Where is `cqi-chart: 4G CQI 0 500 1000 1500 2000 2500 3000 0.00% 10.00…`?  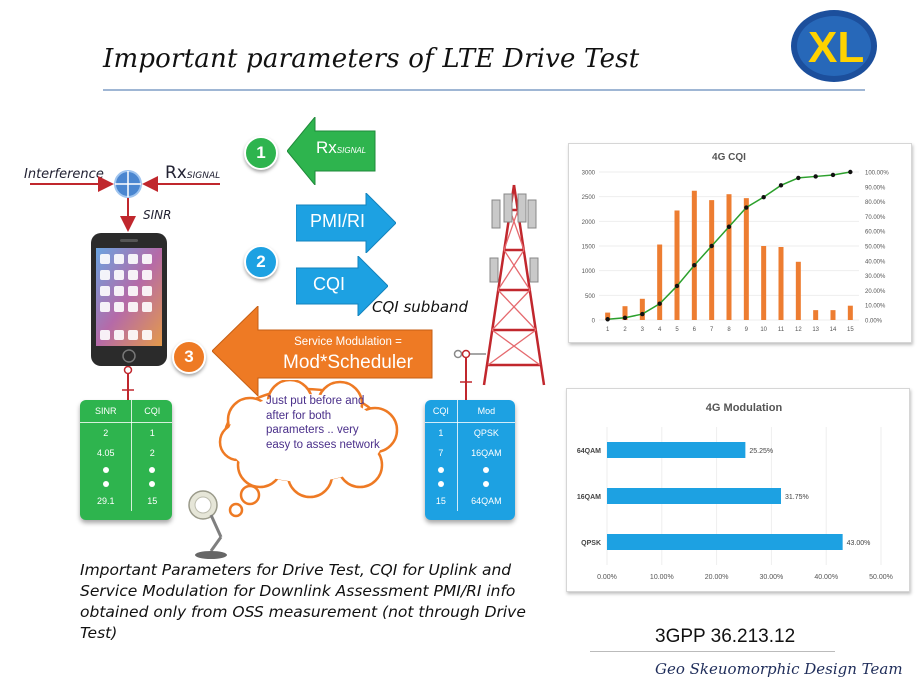 cqi-chart: 4G CQI 0 500 1000 1500 2000 2500 3000 0.00% 10.00… is located at coordinates (736, 242).